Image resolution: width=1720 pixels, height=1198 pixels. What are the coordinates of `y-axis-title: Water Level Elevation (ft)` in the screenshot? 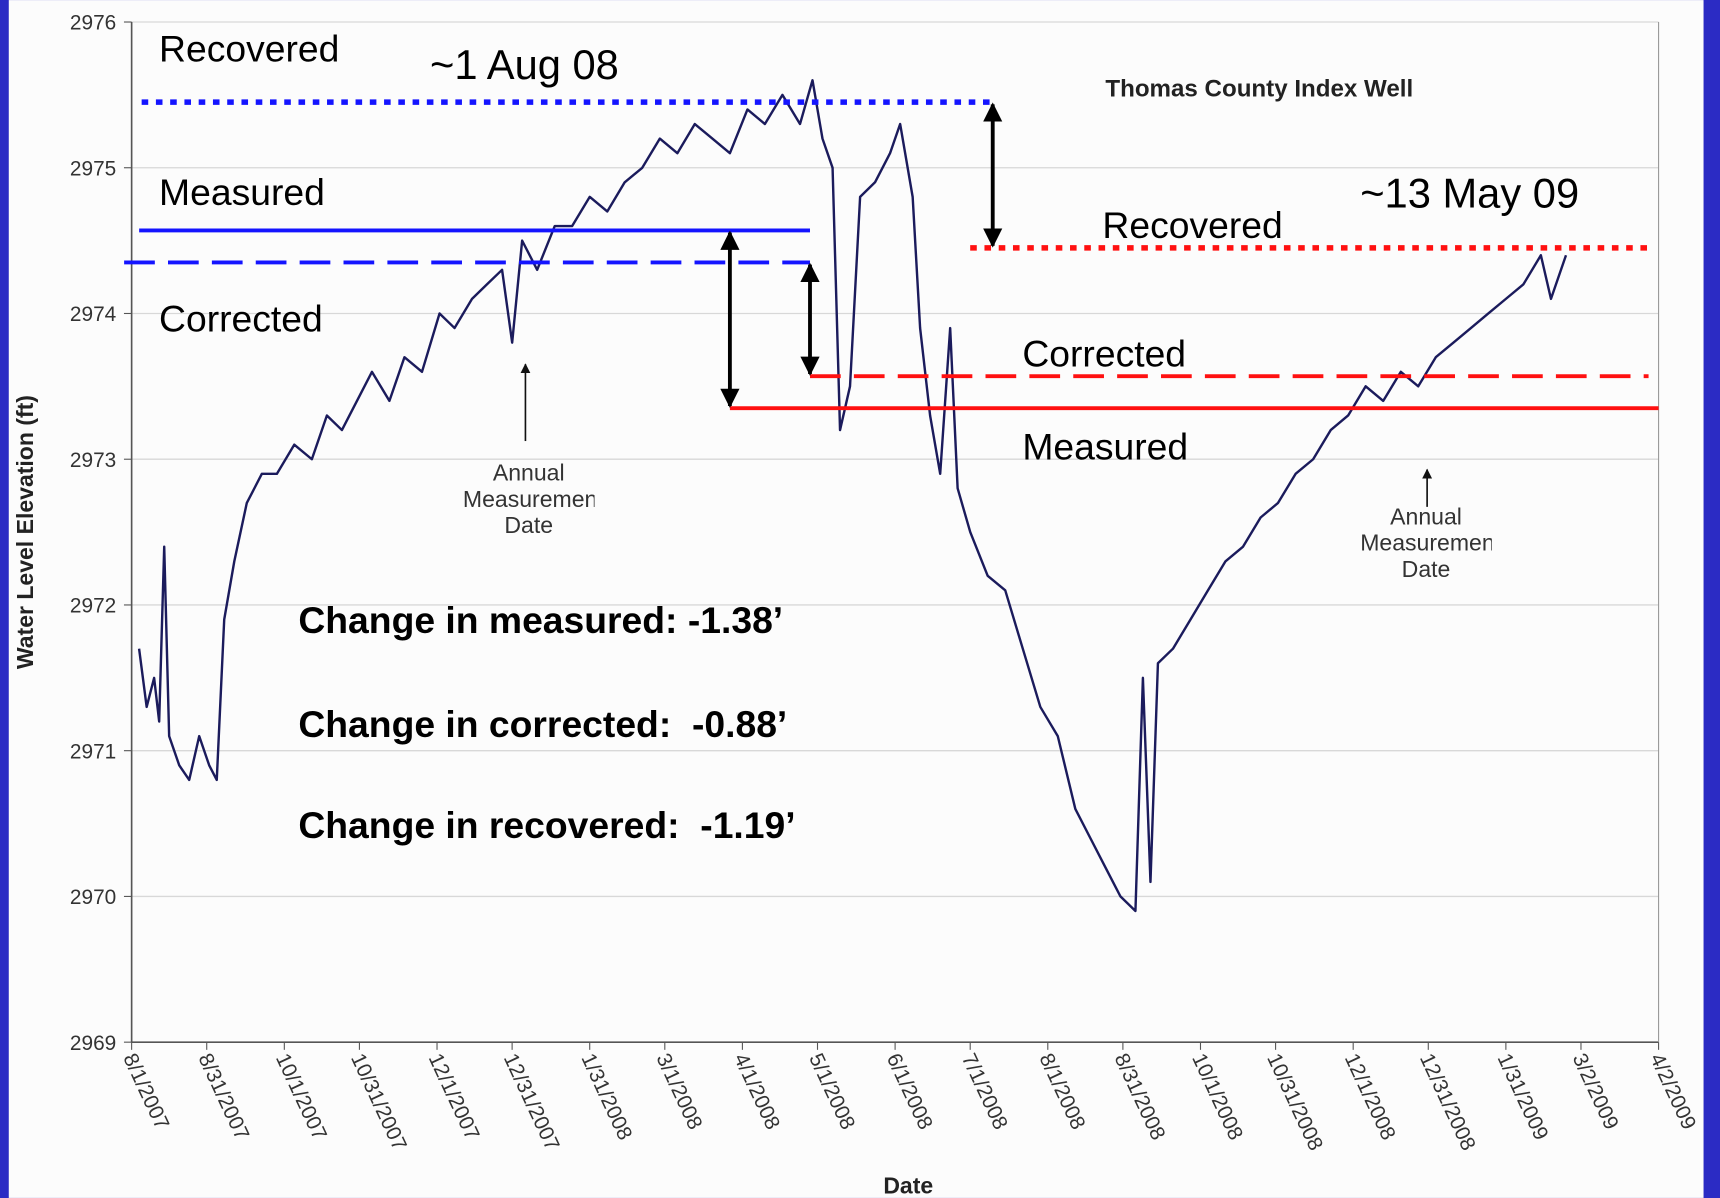 It's located at (25, 532).